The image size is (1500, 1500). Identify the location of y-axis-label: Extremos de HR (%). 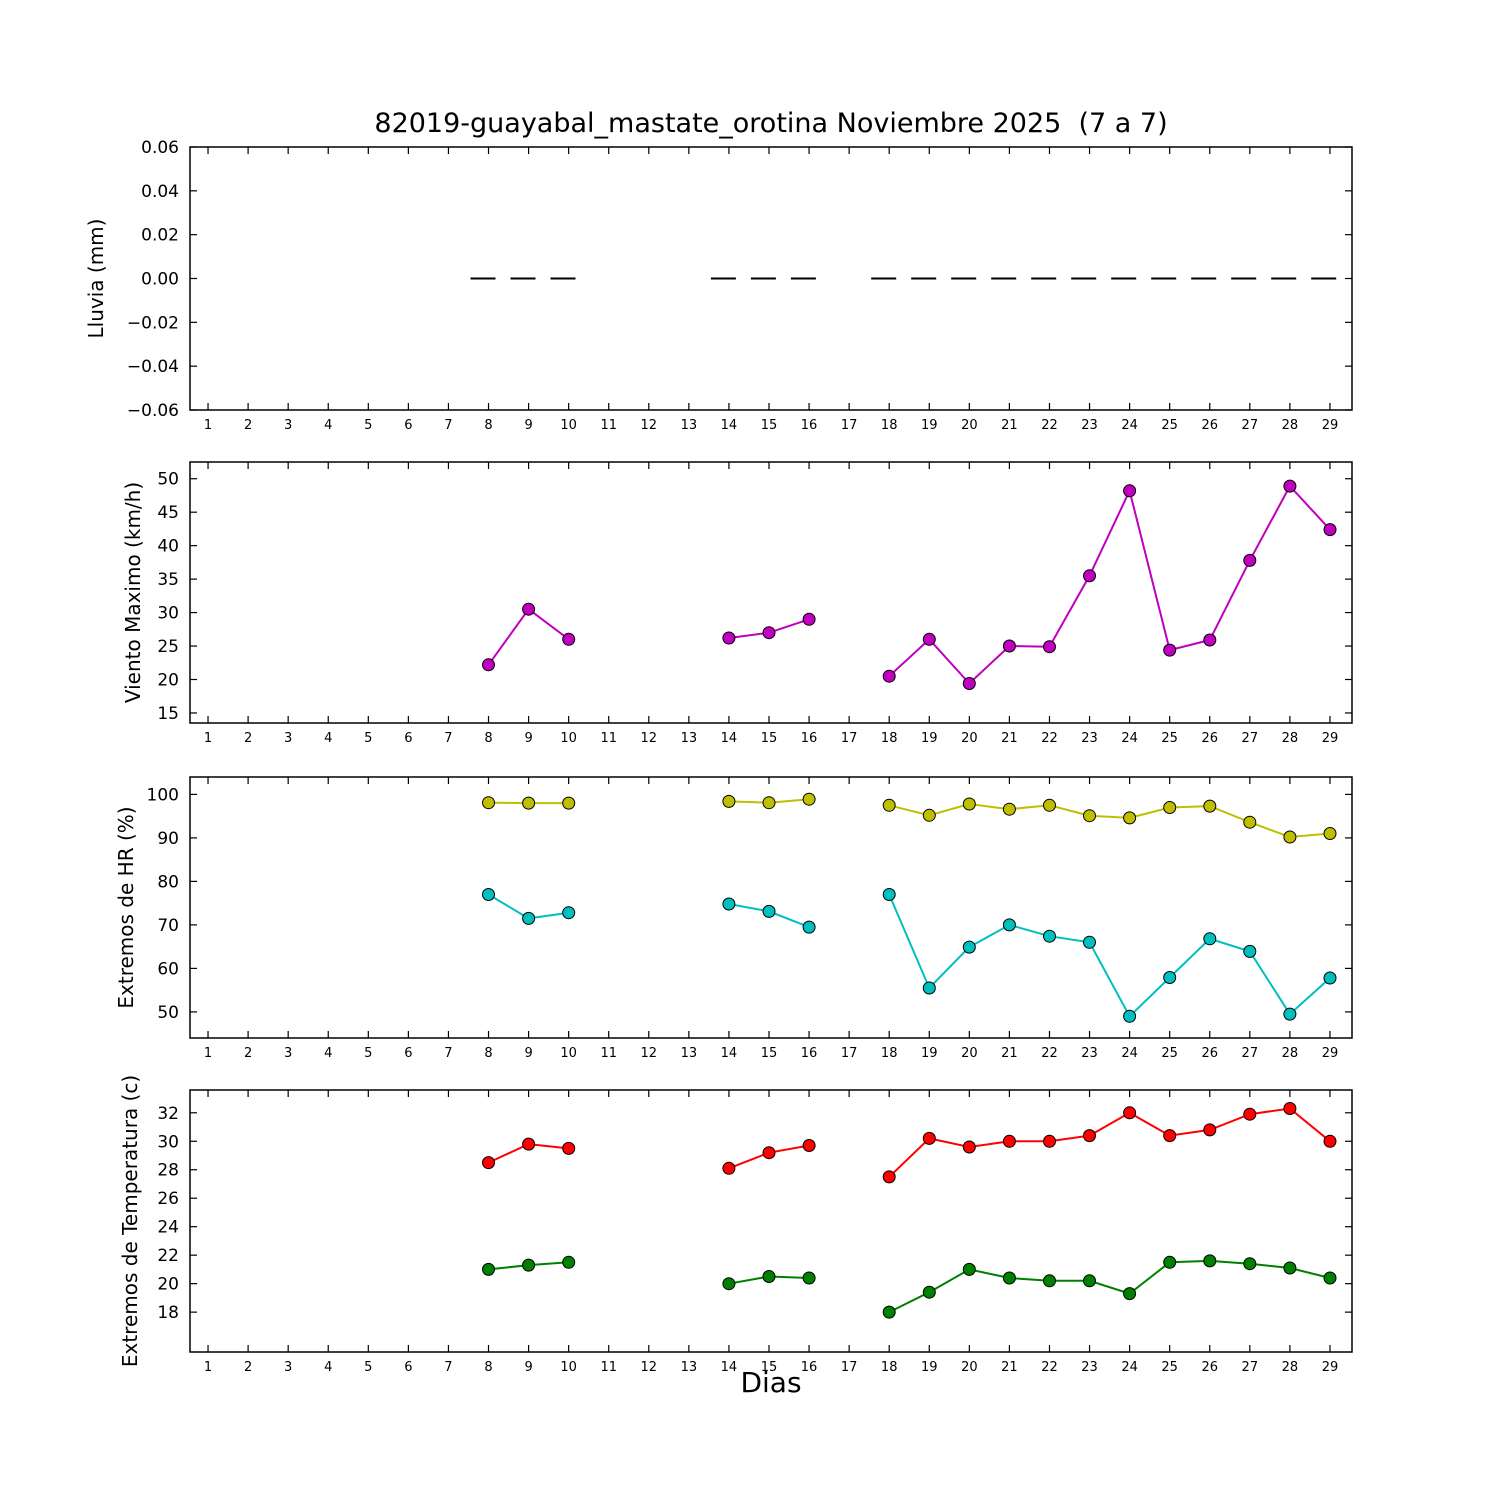
(126, 907).